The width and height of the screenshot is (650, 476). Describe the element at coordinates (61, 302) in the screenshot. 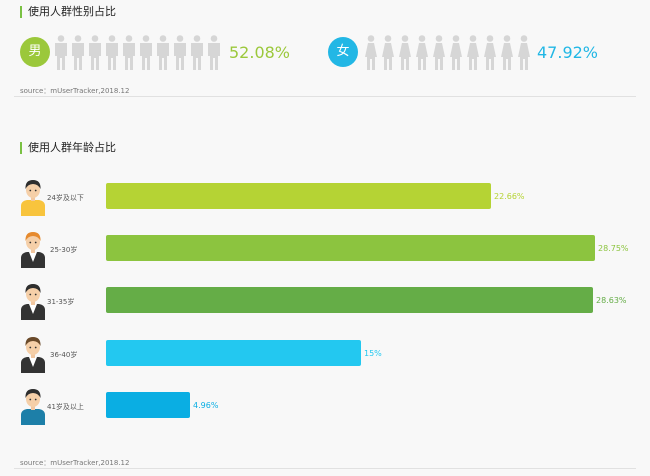

I see `age-category-label: 31-35岁` at that location.